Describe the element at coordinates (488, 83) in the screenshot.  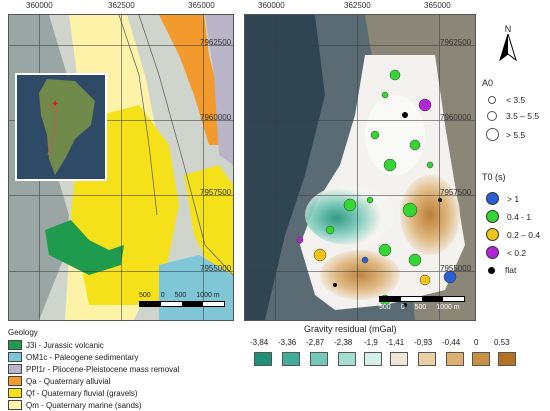
I see `a0-legend-title: A0` at that location.